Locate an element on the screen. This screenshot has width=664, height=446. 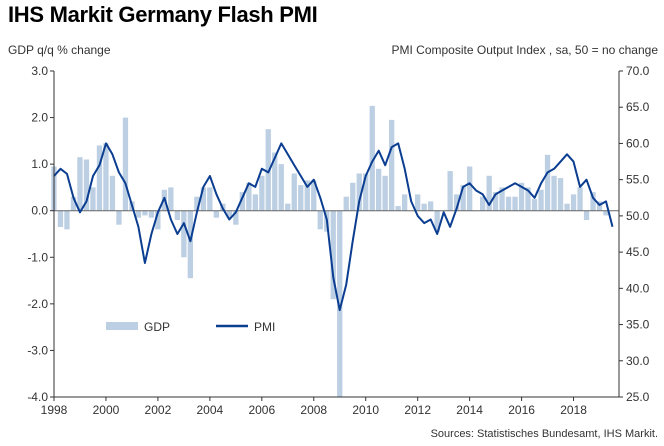
x-tick-label: 2016 is located at coordinates (521, 410).